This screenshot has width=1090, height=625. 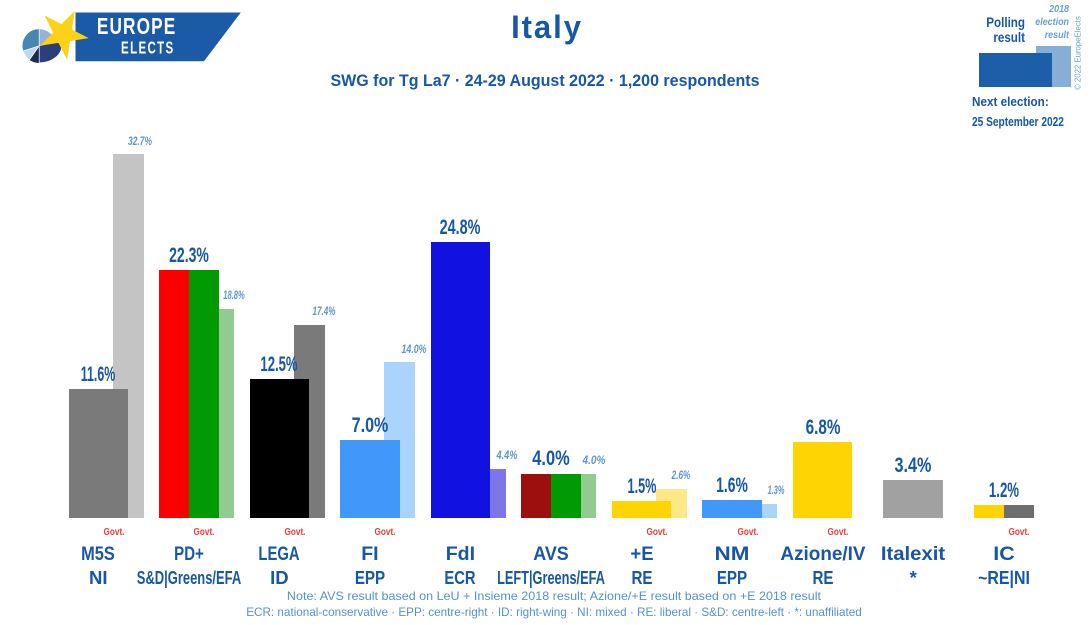 What do you see at coordinates (1078, 53) in the screenshot?
I see `svg-text: © 2022 EuropeElects` at bounding box center [1078, 53].